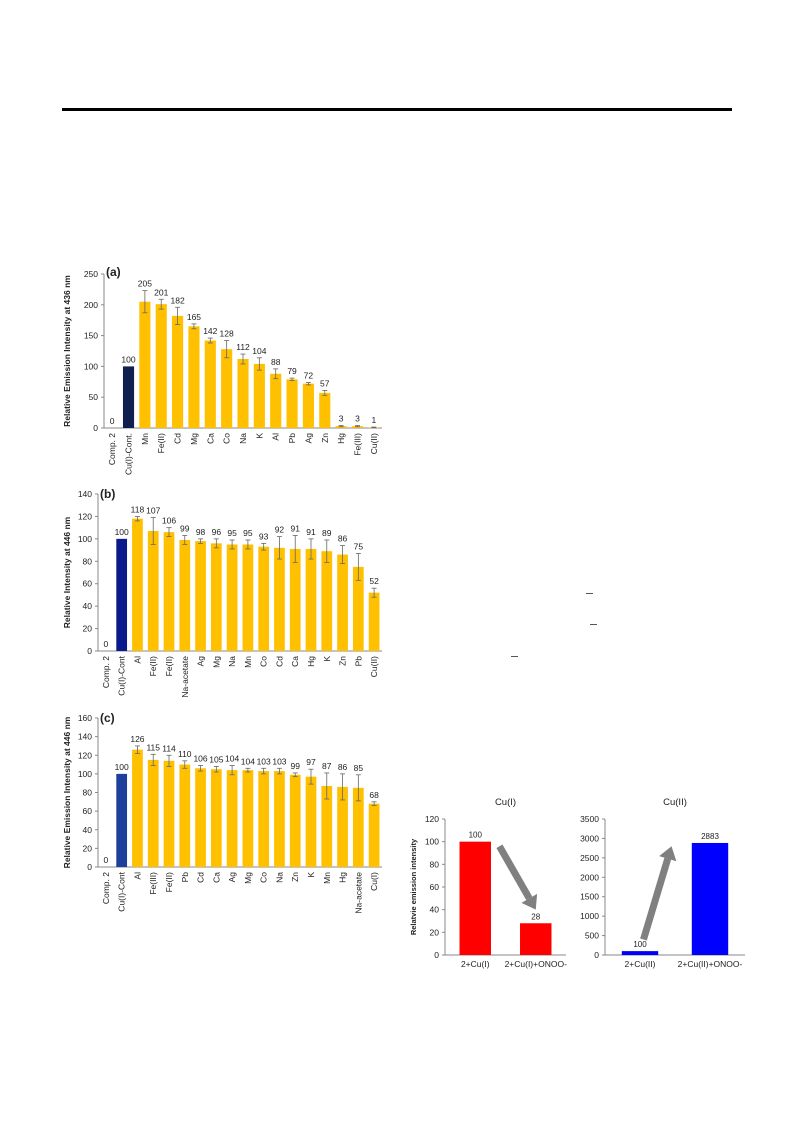 This screenshot has width=793, height=1121. Describe the element at coordinates (232, 661) in the screenshot. I see `x-tick-label: Na` at that location.